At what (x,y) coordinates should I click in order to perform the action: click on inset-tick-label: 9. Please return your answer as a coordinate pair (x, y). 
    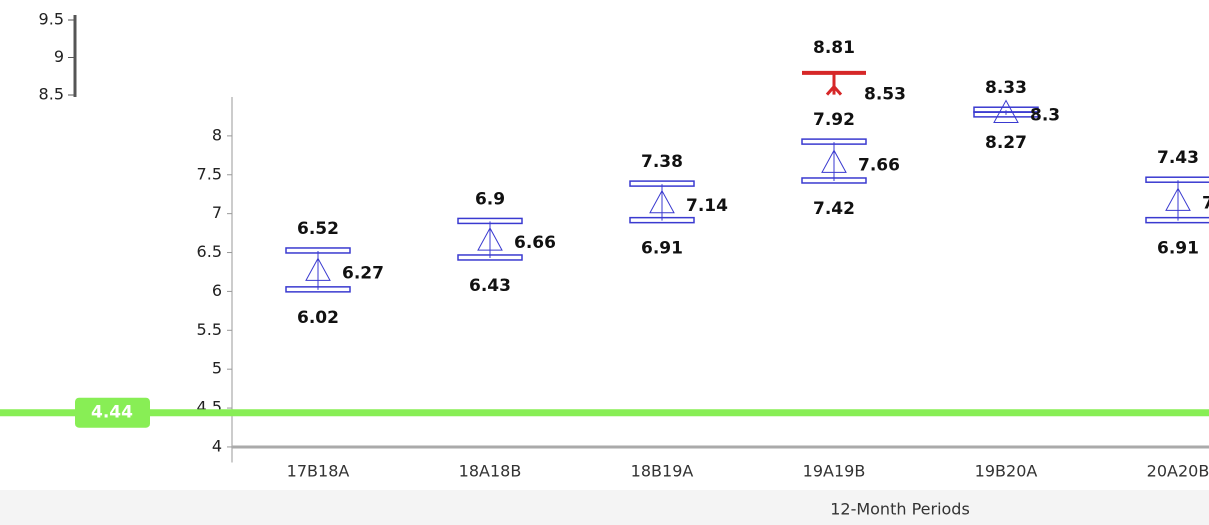
    Looking at the image, I should click on (59, 56).